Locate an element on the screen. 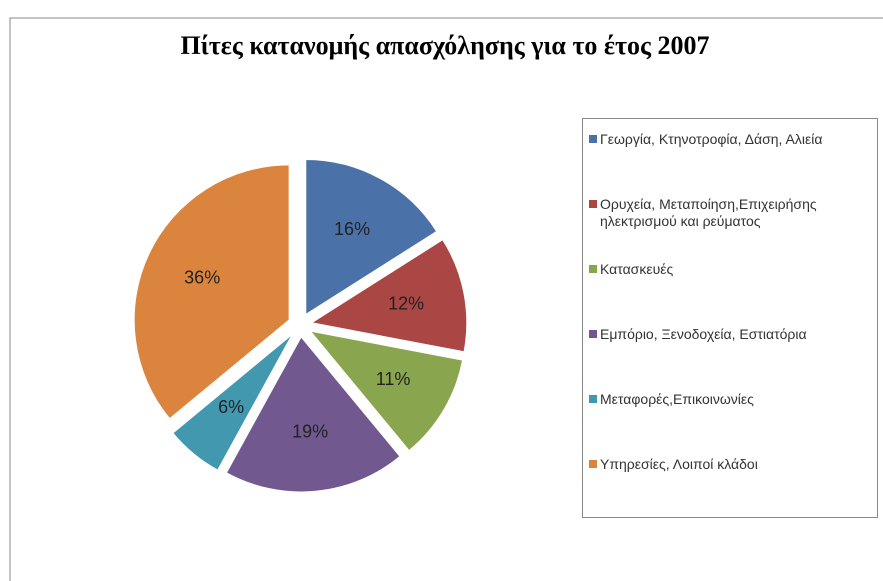 Image resolution: width=883 pixels, height=581 pixels. legend-item: Μεταφορές,Επικοινωνίες is located at coordinates (732, 399).